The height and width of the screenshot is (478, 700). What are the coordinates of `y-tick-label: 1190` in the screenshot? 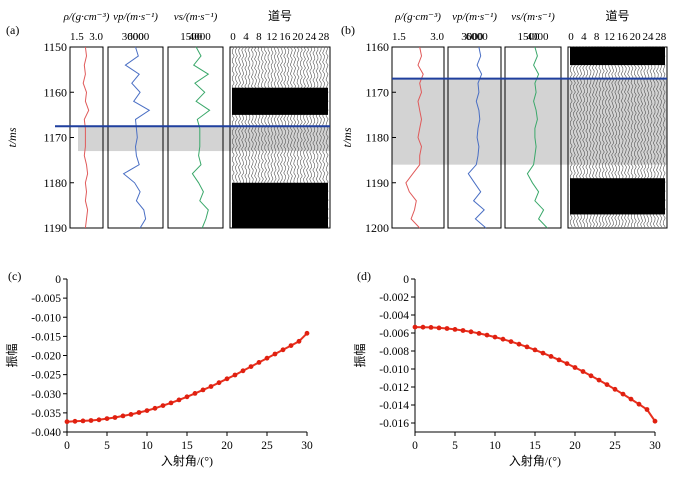 It's located at (55, 228).